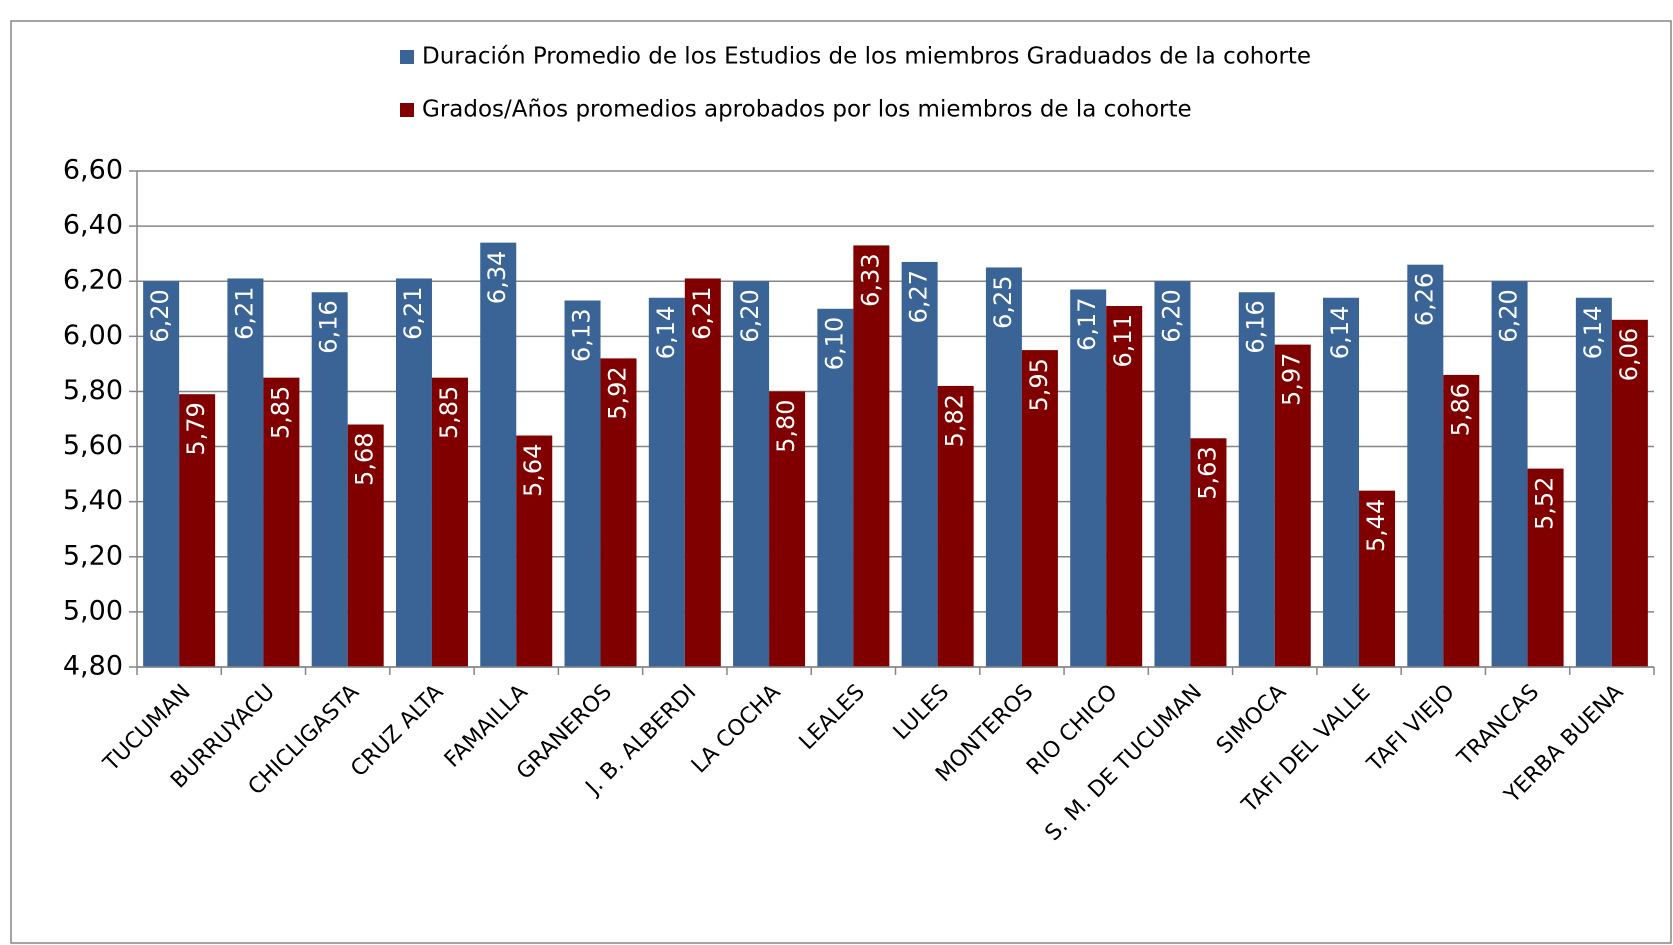  I want to click on y-tick-label: 6,40, so click(93, 225).